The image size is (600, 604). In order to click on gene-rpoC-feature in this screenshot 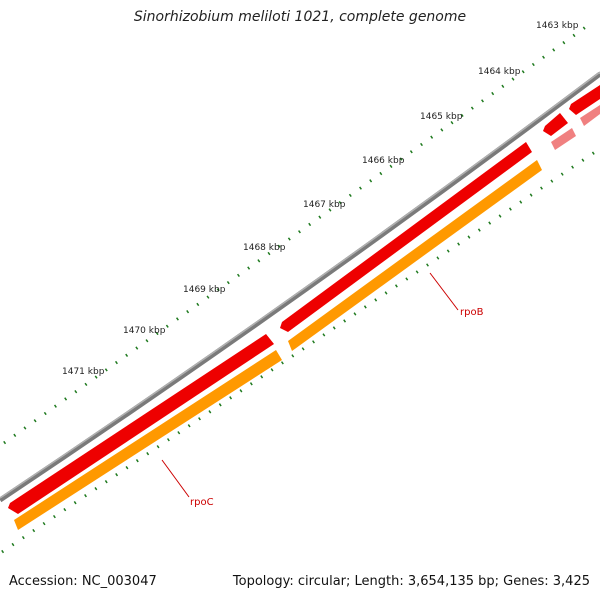, I will do `click(141, 424)`.